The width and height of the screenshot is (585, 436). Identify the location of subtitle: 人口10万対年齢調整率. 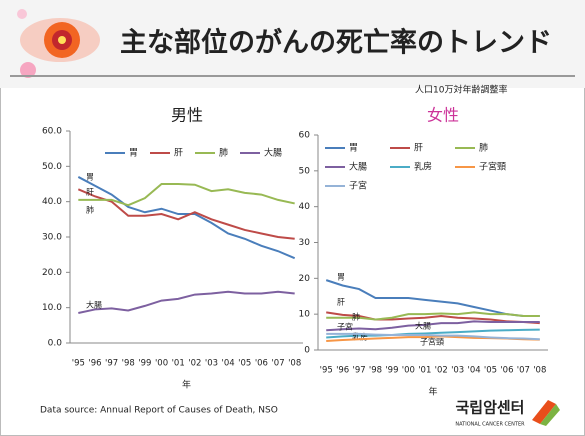
(461, 90).